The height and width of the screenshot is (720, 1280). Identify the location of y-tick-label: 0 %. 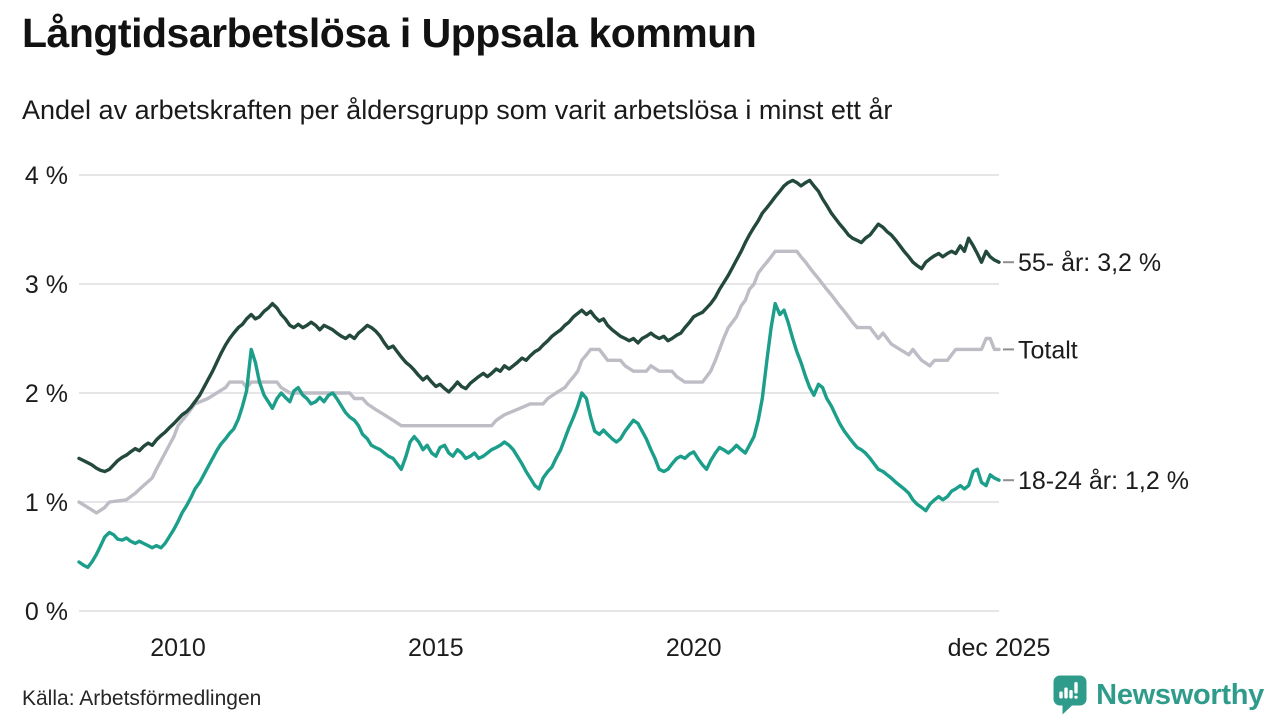
(46, 612).